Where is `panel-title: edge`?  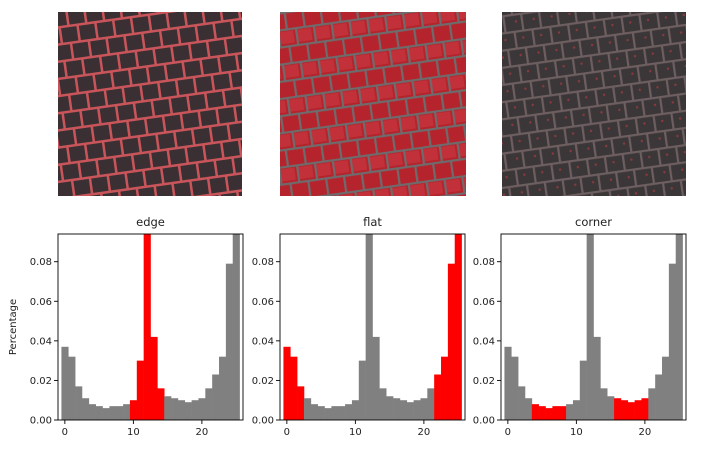 panel-title: edge is located at coordinates (150, 222).